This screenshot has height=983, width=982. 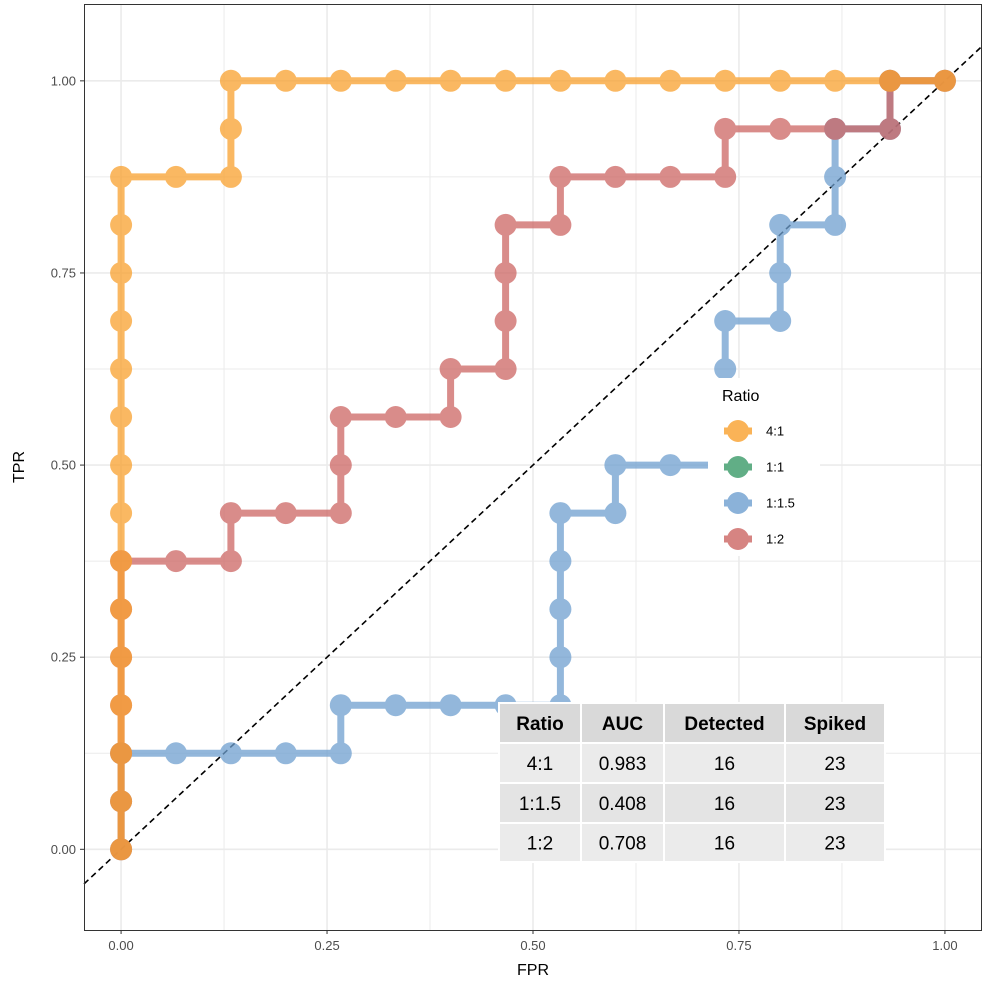 What do you see at coordinates (63, 657) in the screenshot?
I see `y-tick-label: 0.25` at bounding box center [63, 657].